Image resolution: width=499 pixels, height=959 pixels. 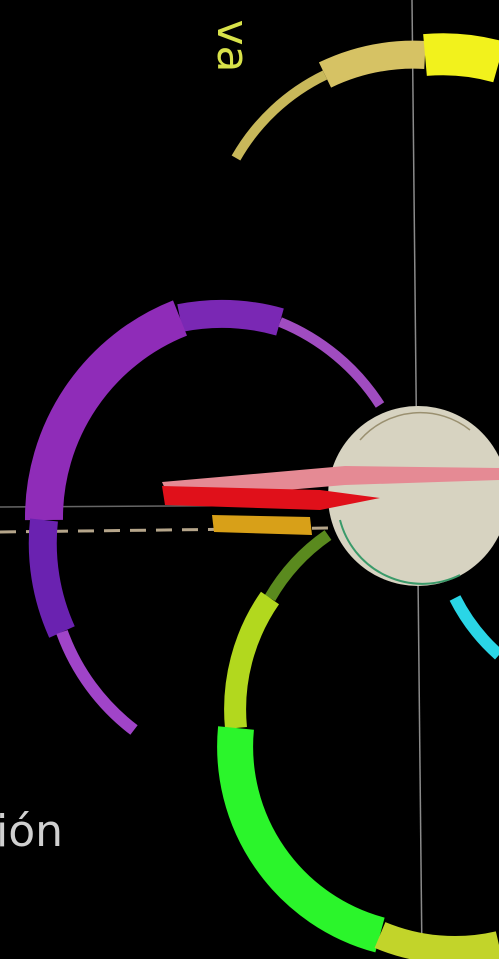 I want to click on label-top: va, so click(x=232, y=45).